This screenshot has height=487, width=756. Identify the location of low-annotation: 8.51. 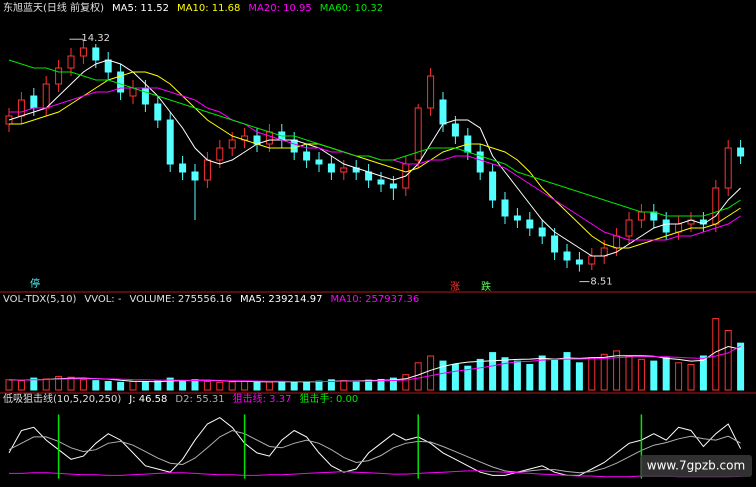
(601, 282).